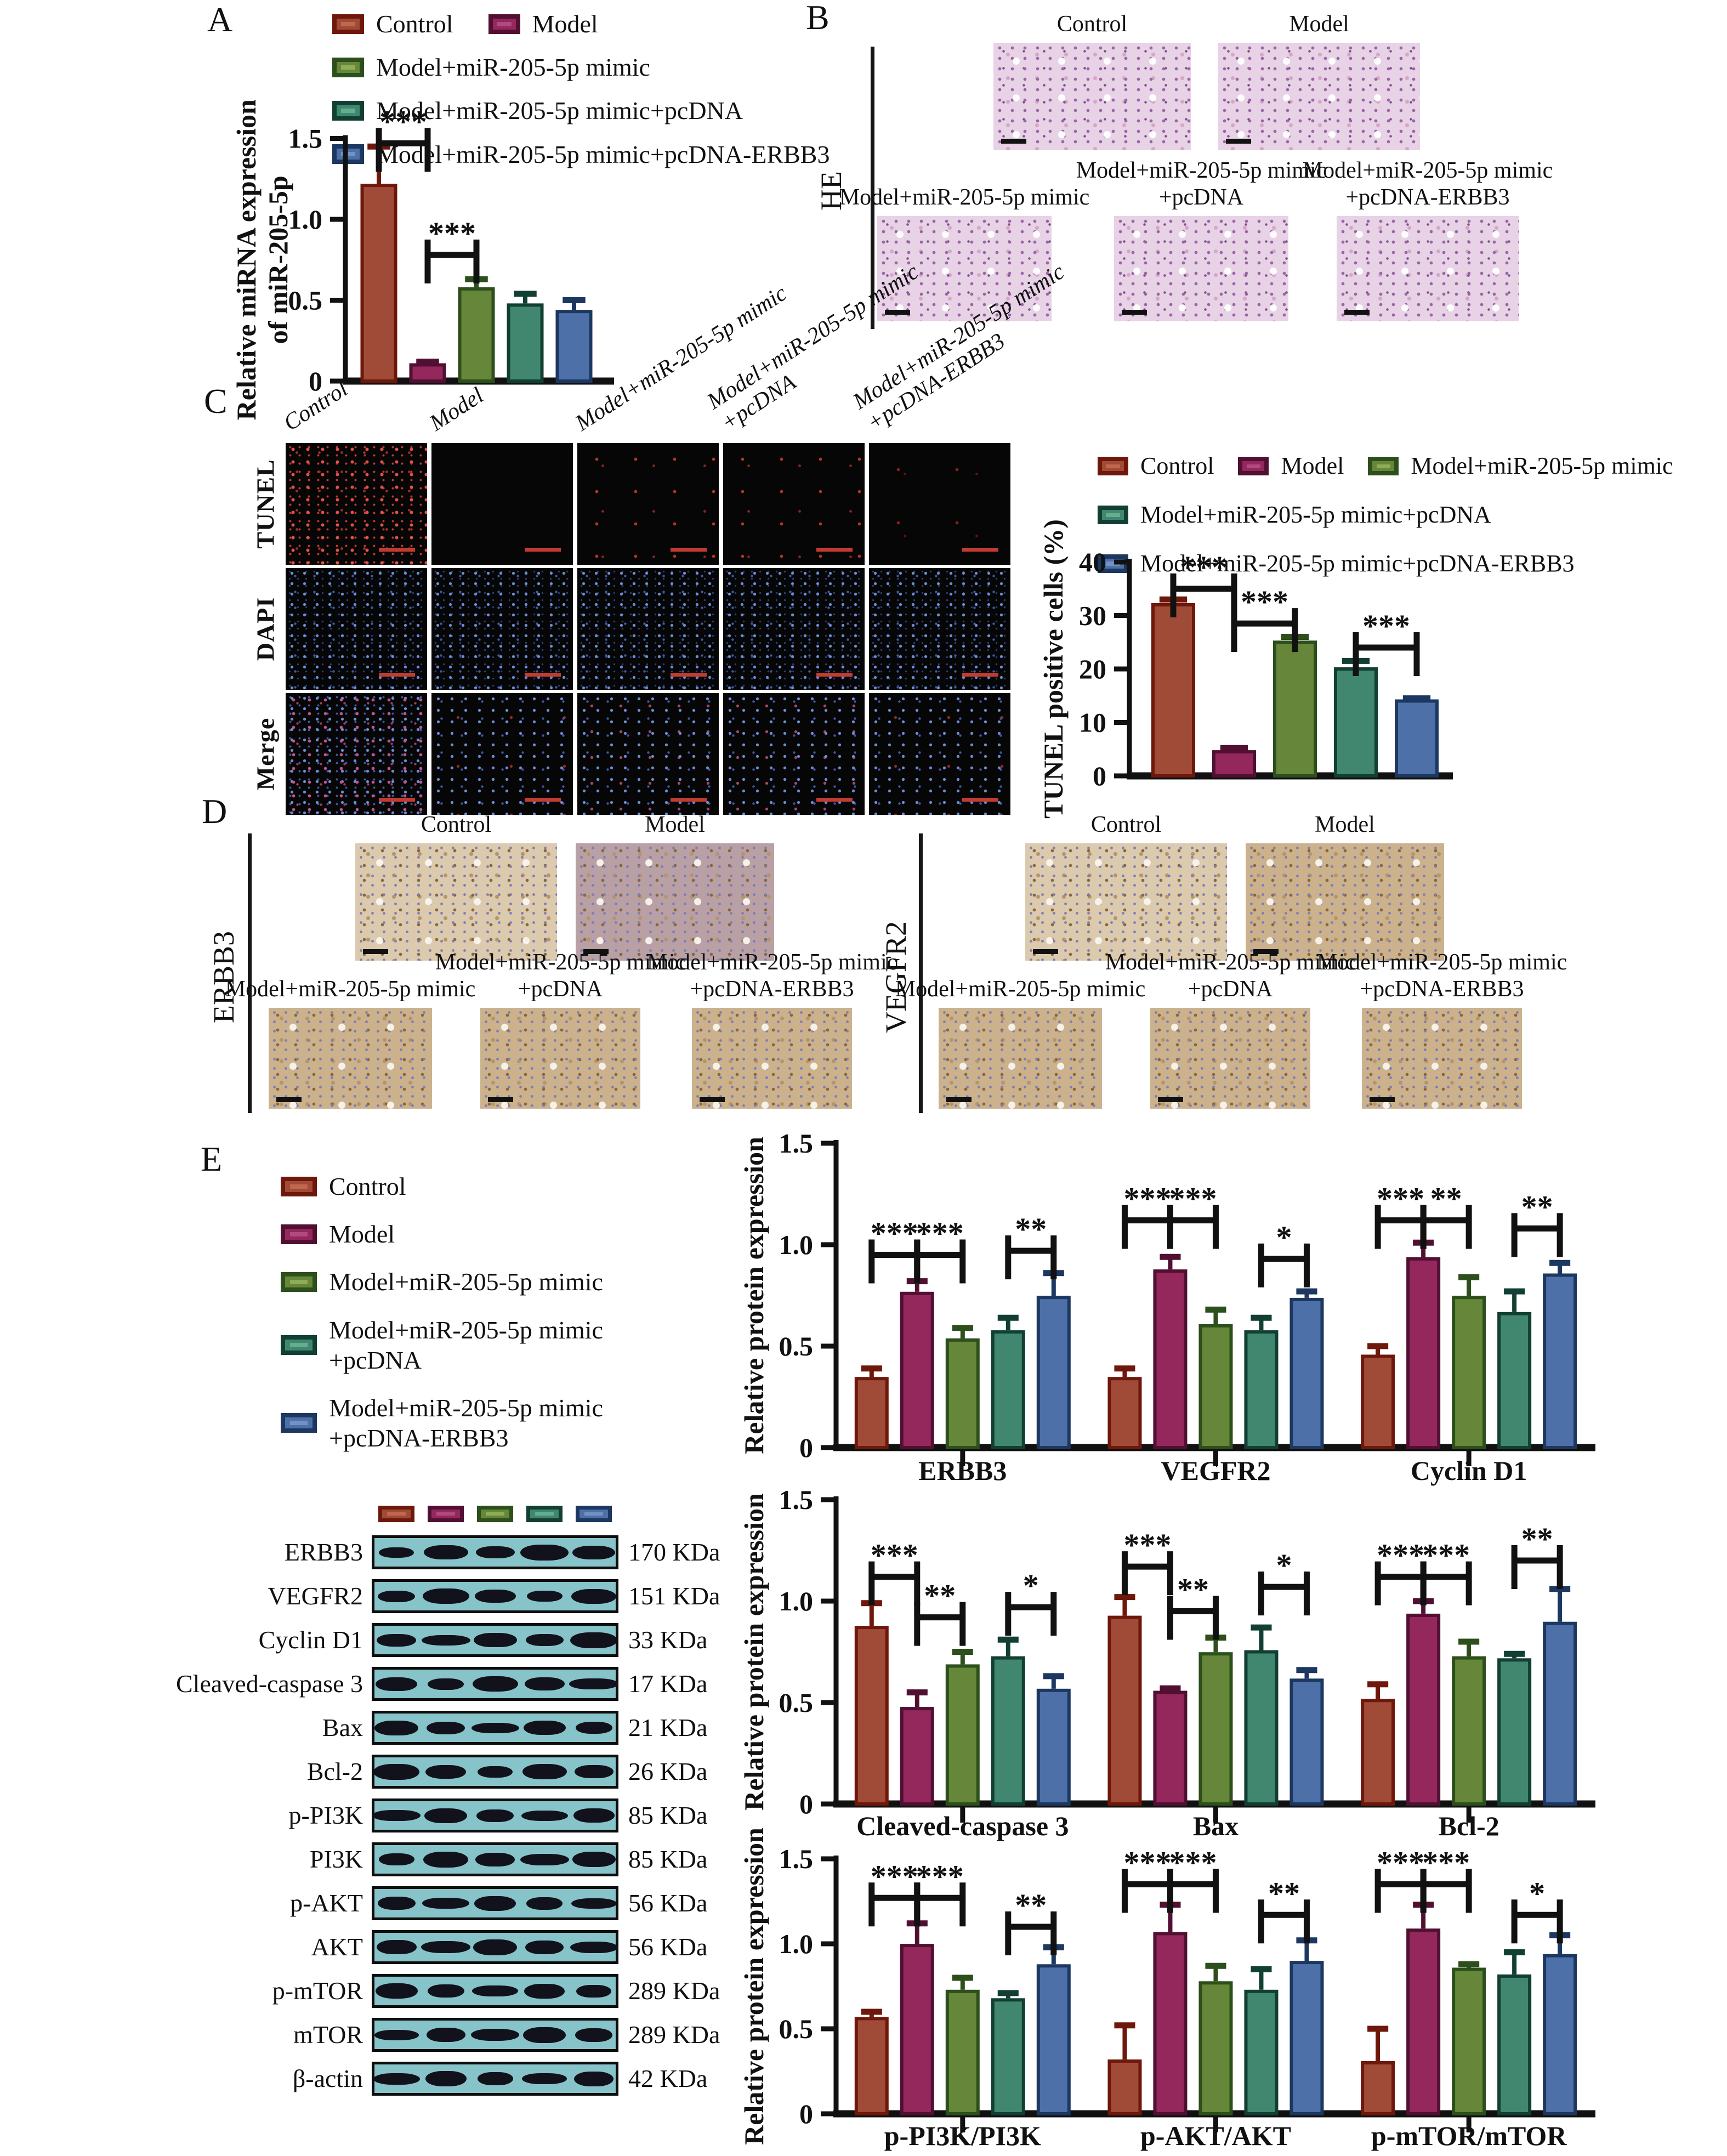 This screenshot has height=2156, width=1727. I want to click on stain-row-label: DAPI, so click(265, 629).